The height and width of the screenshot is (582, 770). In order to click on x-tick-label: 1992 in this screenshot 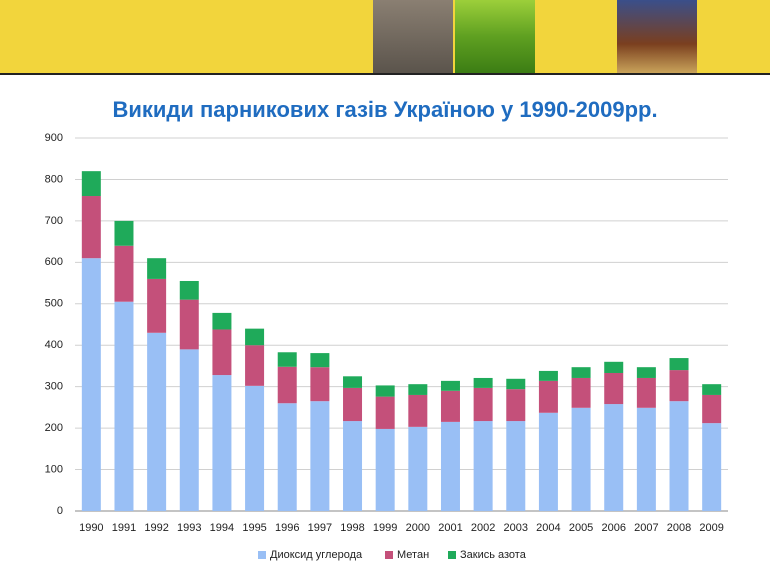, I will do `click(156, 528)`.